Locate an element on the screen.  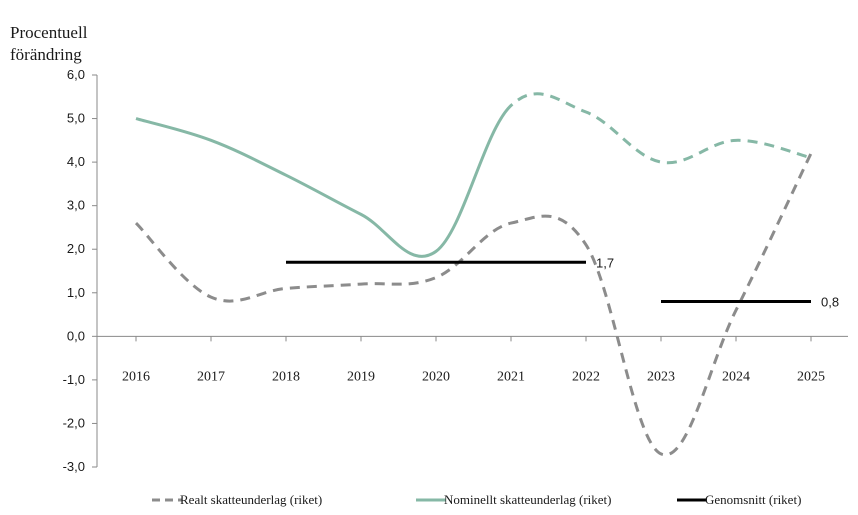
y-tick-label: -3,0 is located at coordinates (74, 466).